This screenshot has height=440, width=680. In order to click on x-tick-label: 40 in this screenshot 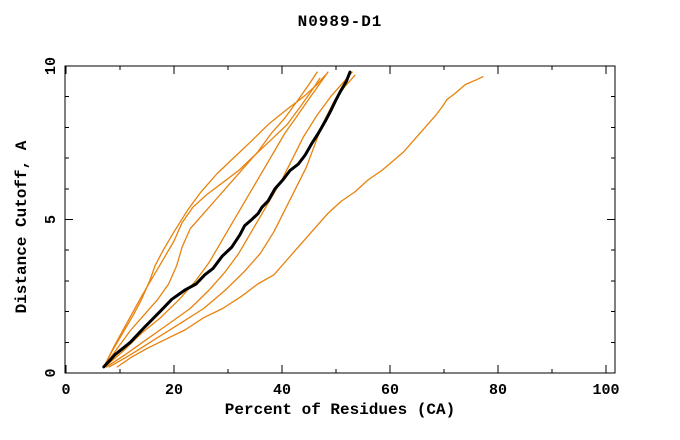, I will do `click(282, 390)`.